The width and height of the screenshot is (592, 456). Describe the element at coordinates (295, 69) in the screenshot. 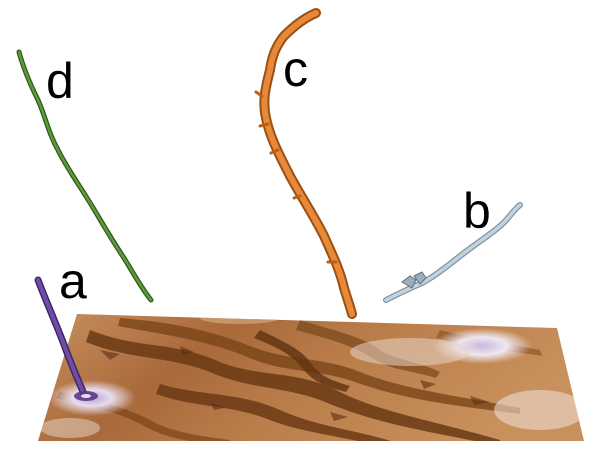

I see `label-c: c` at that location.